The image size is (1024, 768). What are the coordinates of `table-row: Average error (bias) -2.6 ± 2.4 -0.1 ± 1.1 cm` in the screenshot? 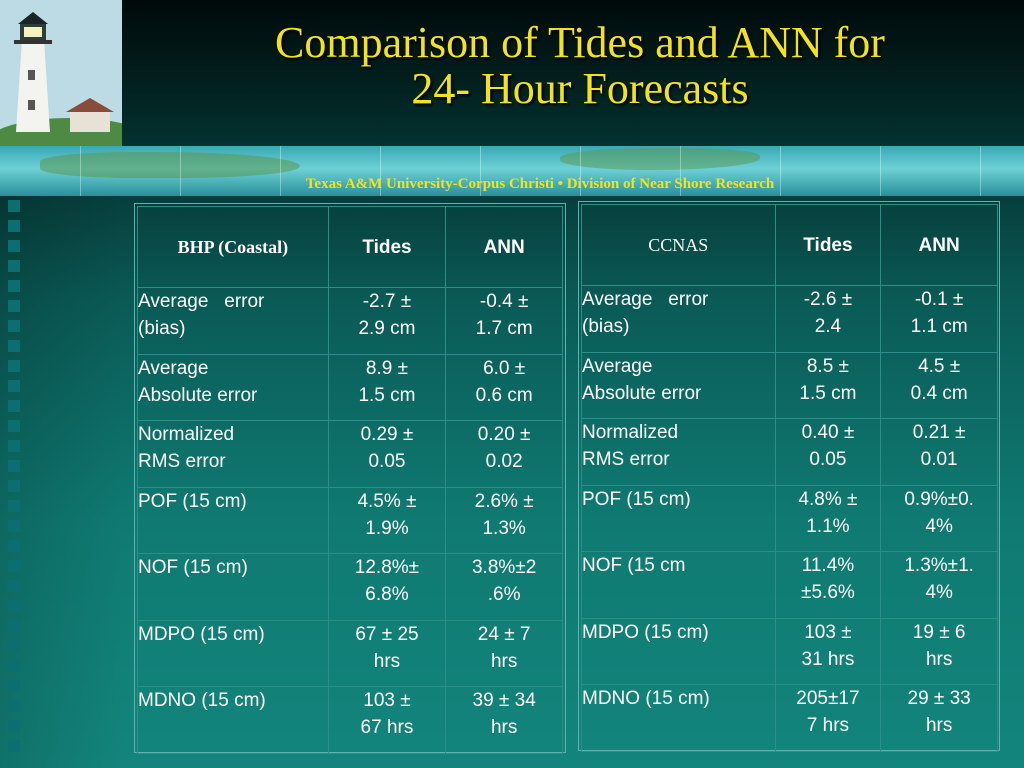 It's located at (789, 319).